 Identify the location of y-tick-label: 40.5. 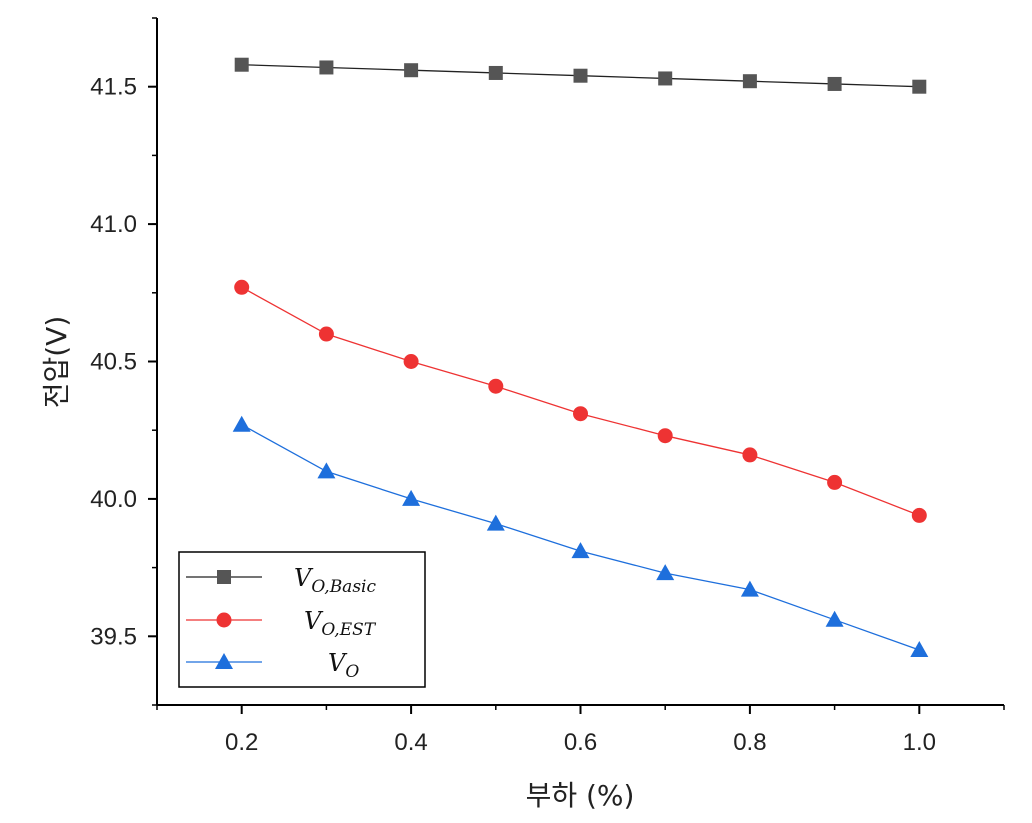
(113, 362).